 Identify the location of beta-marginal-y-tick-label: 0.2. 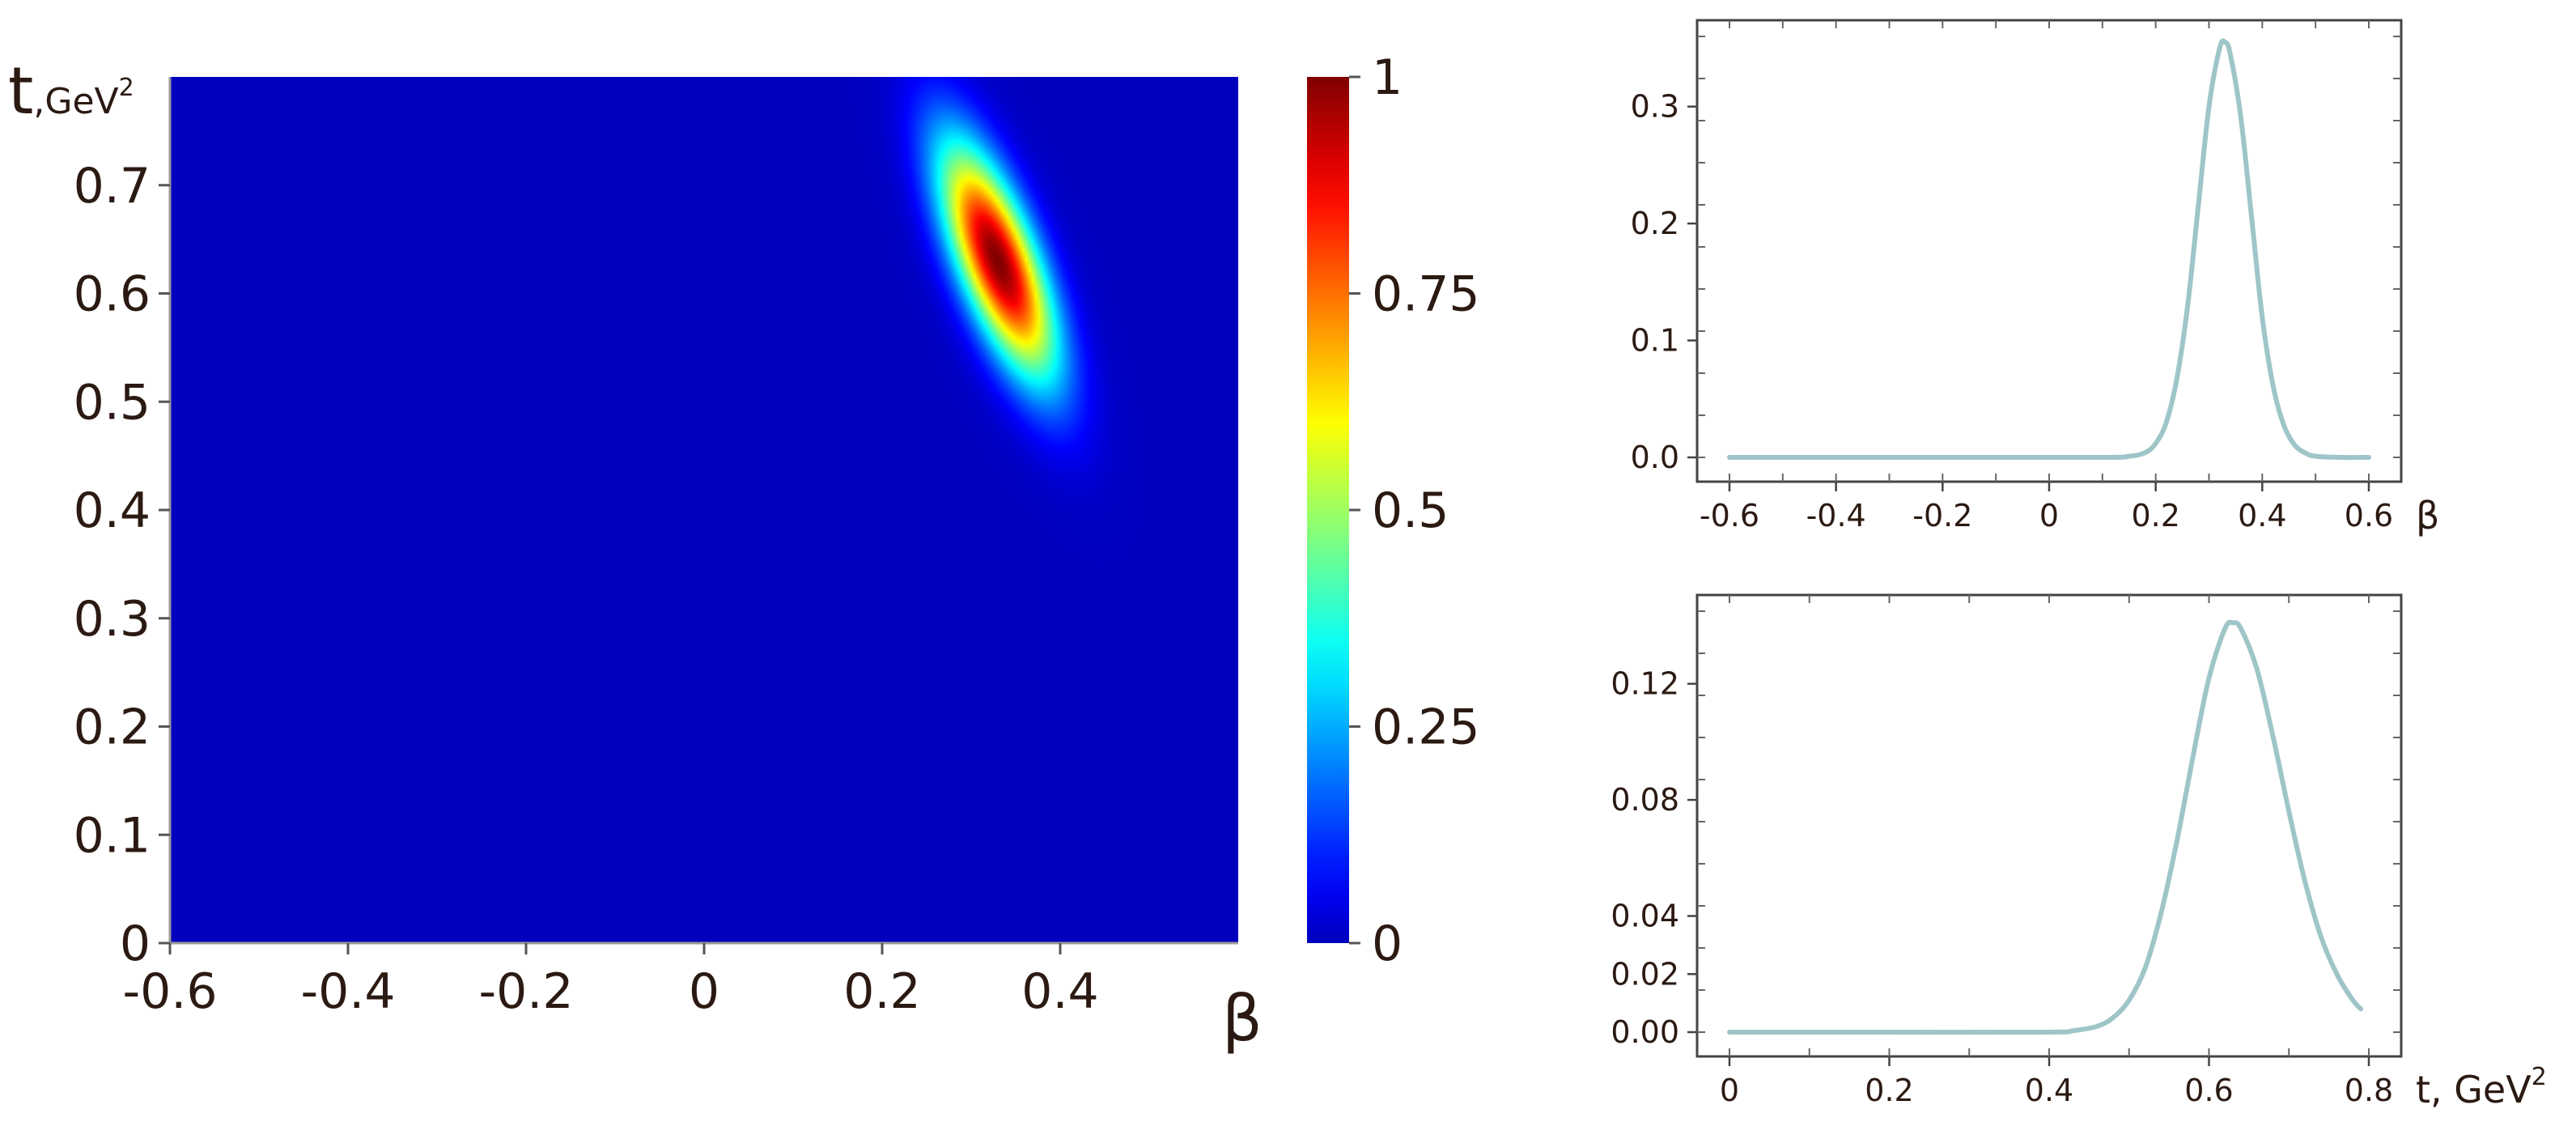
(1655, 224).